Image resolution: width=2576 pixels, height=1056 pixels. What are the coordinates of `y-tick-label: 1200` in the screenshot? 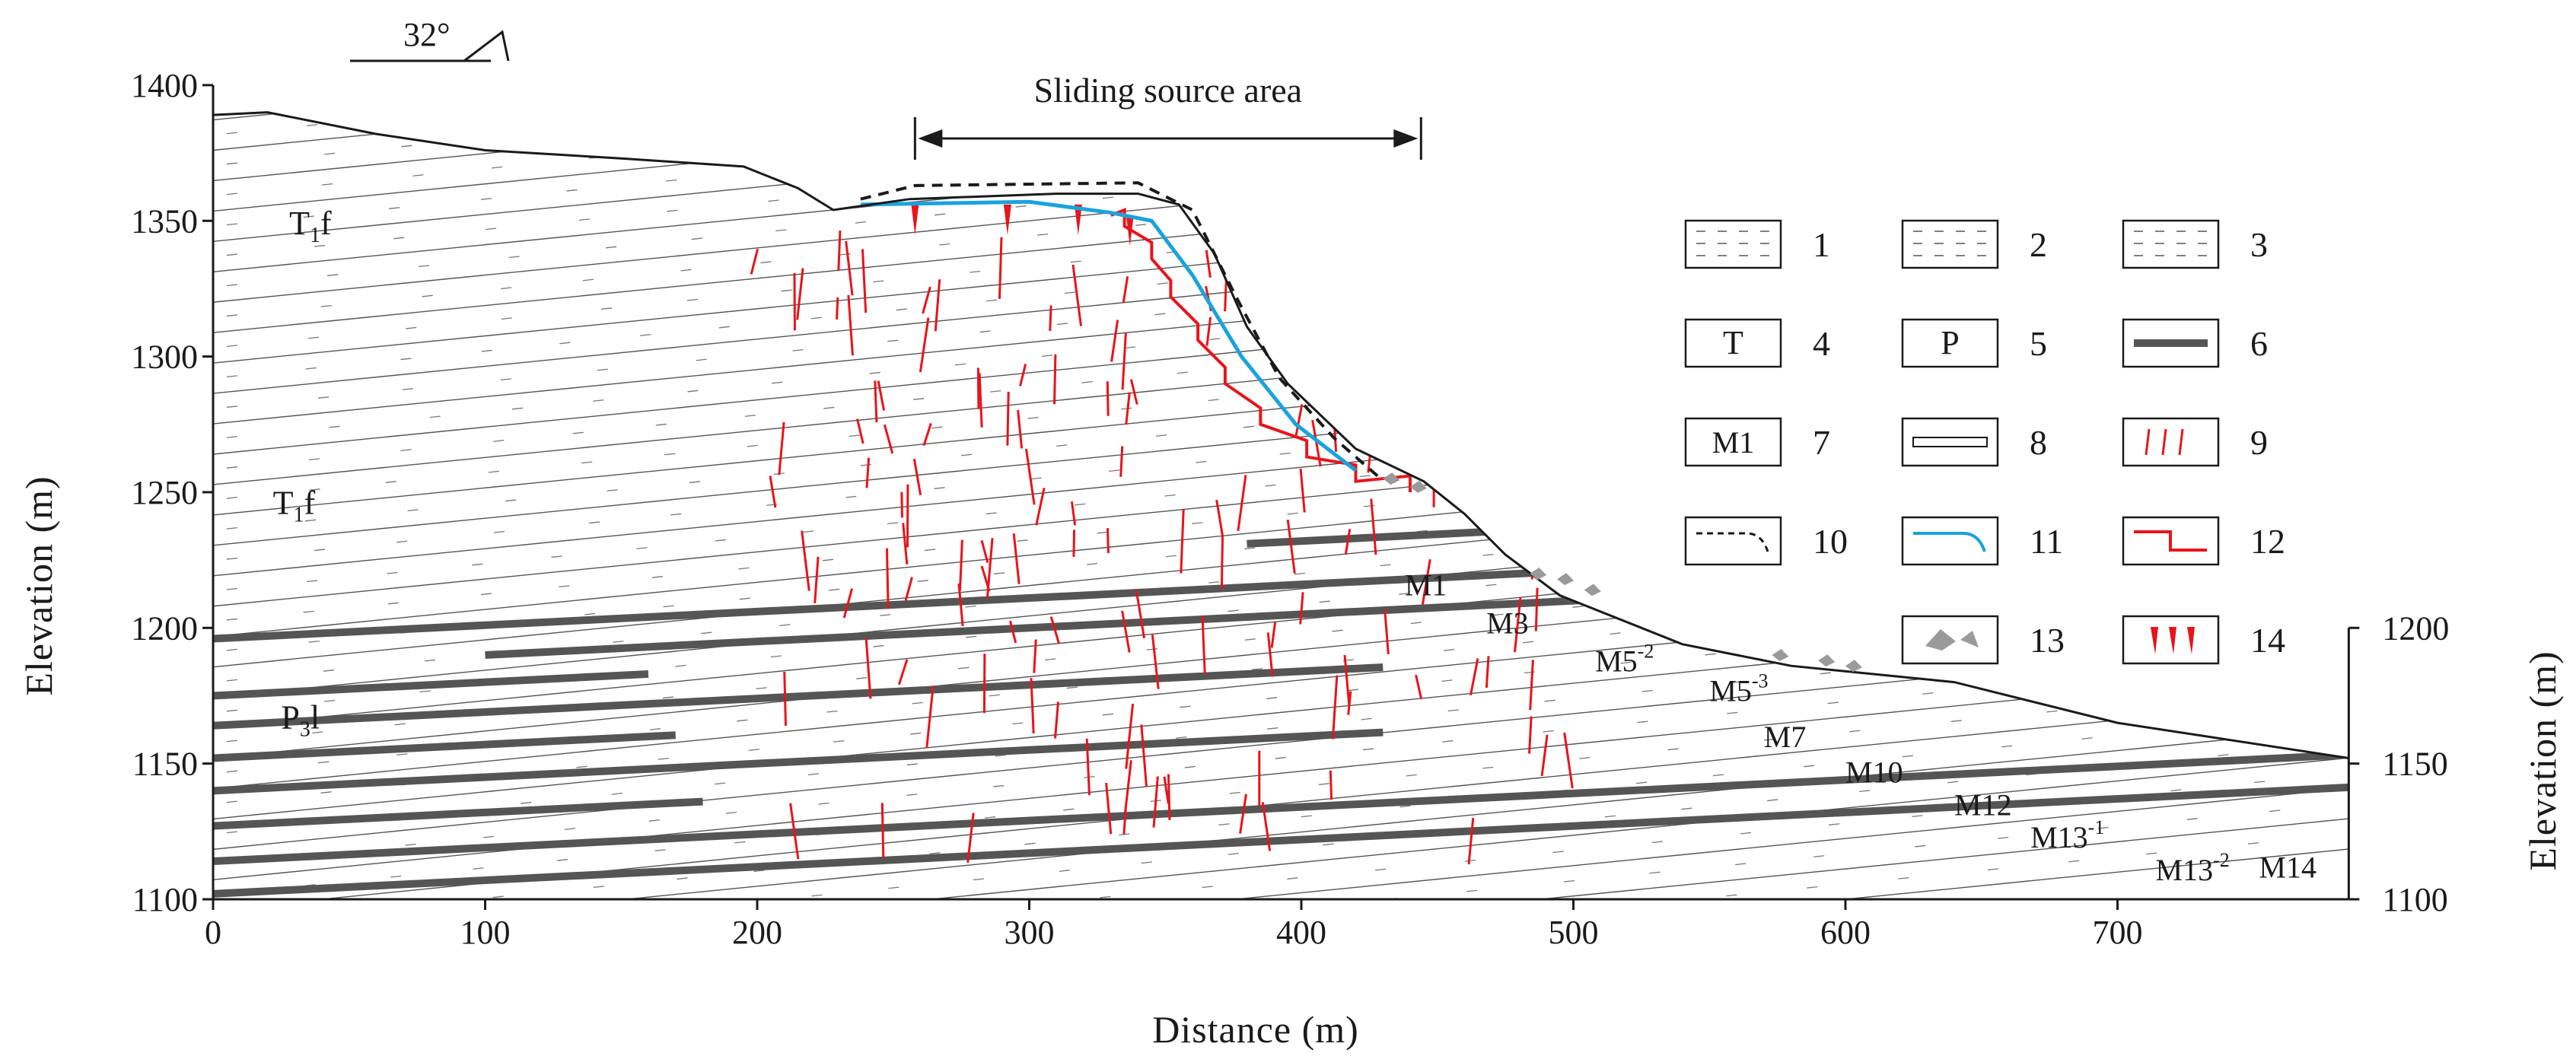 It's located at (164, 628).